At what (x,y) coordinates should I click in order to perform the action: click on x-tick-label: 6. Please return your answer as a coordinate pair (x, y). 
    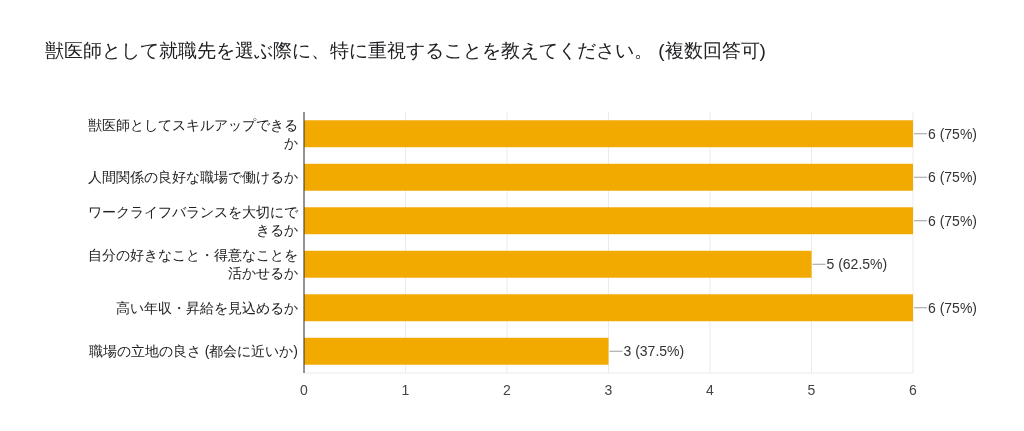
    Looking at the image, I should click on (913, 390).